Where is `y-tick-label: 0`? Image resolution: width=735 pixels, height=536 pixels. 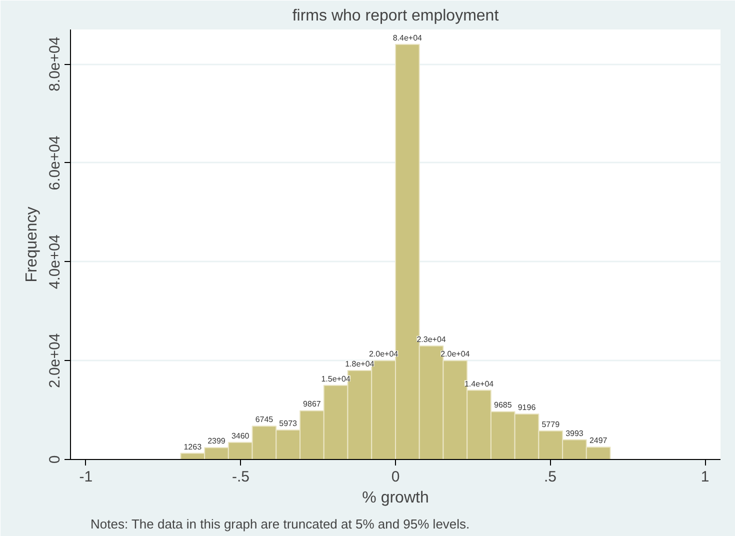 y-tick-label: 0 is located at coordinates (55, 459).